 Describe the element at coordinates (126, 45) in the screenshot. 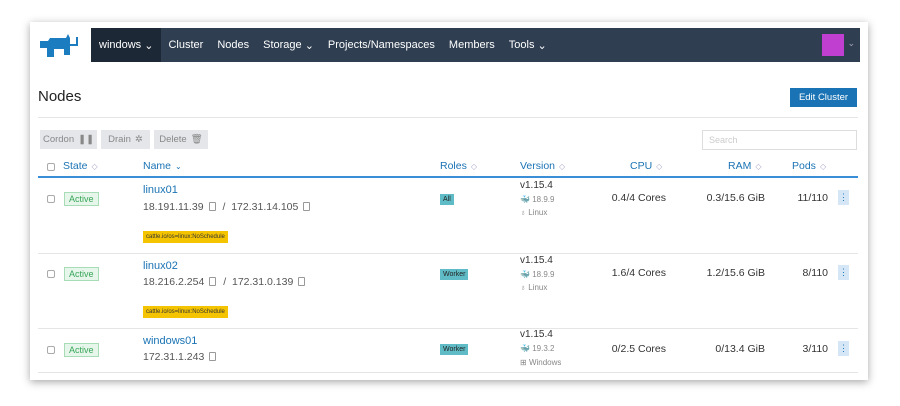

I see `cluster-switcher: windows ⌄` at that location.